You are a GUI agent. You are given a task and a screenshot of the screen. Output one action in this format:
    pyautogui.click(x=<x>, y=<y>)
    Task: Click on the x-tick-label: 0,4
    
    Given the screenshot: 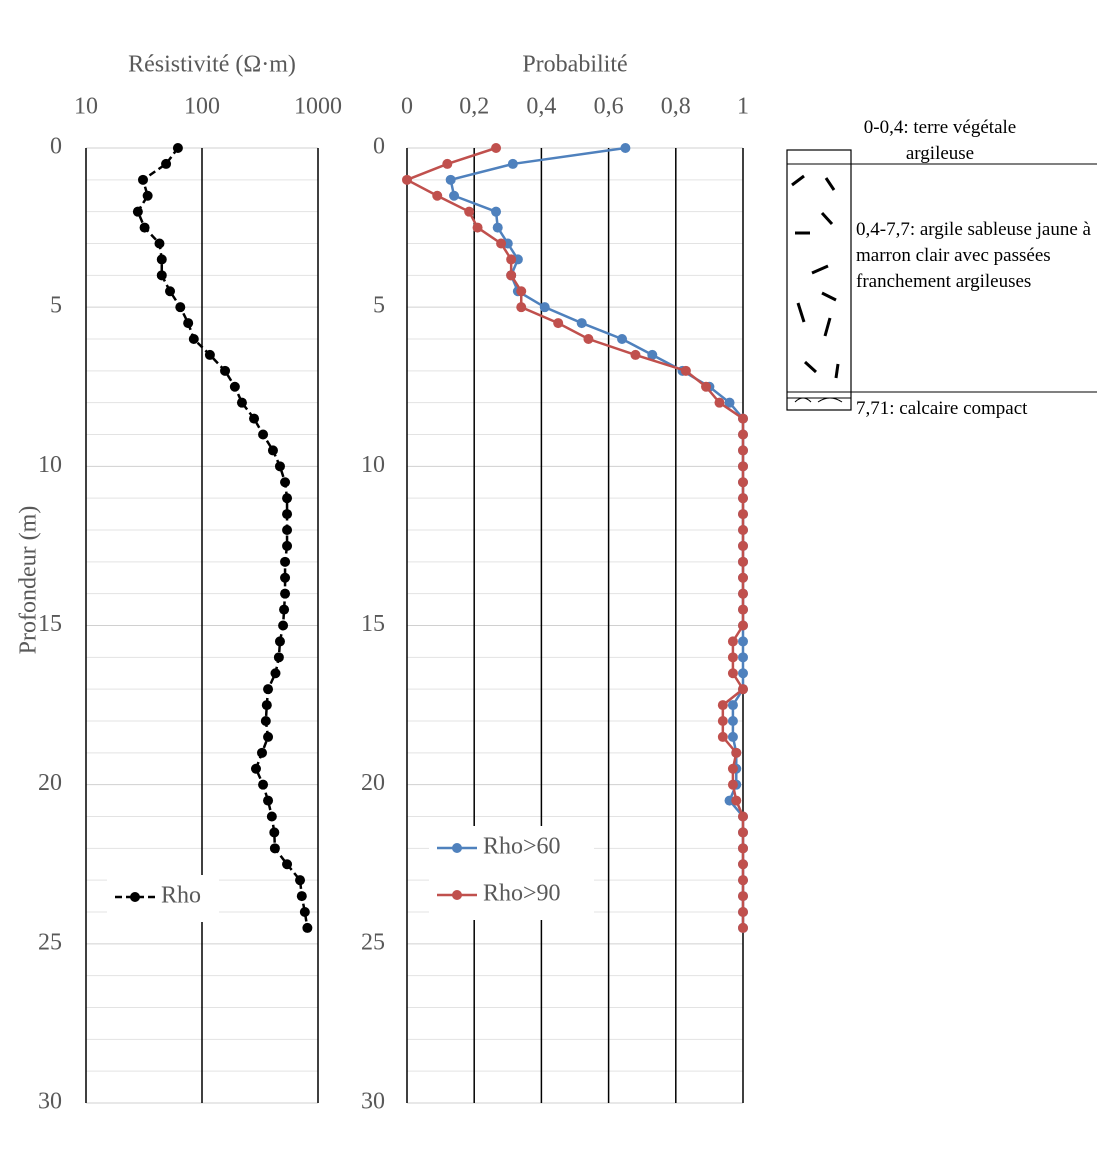 What is the action you would take?
    pyautogui.click(x=541, y=107)
    